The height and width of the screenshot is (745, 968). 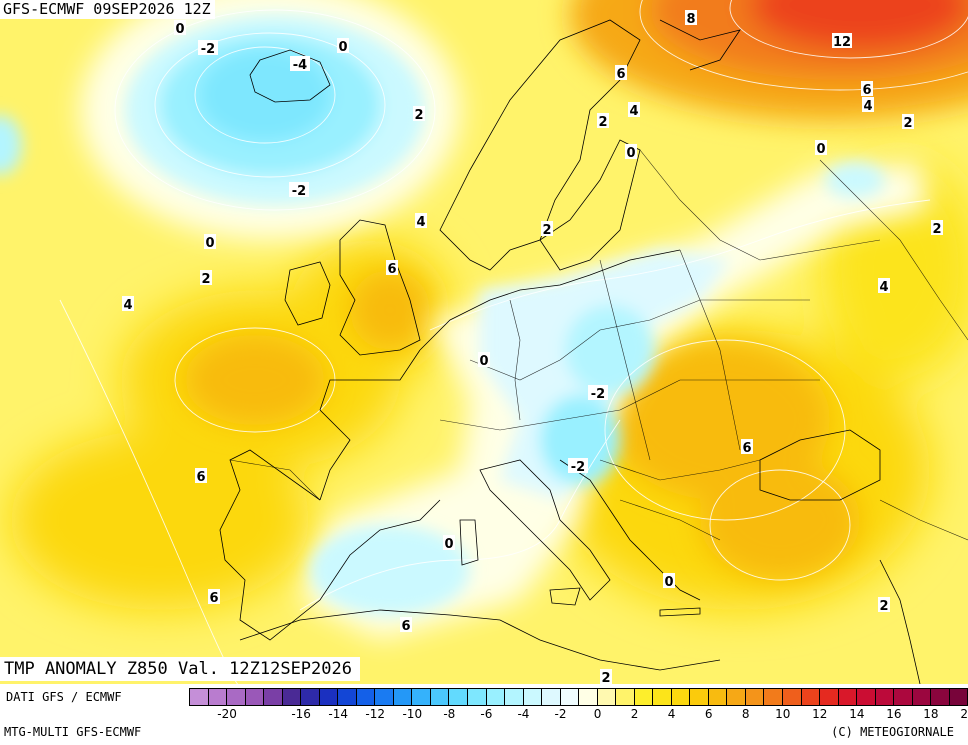 I want to click on scale-tick-label: 10, so click(x=783, y=714).